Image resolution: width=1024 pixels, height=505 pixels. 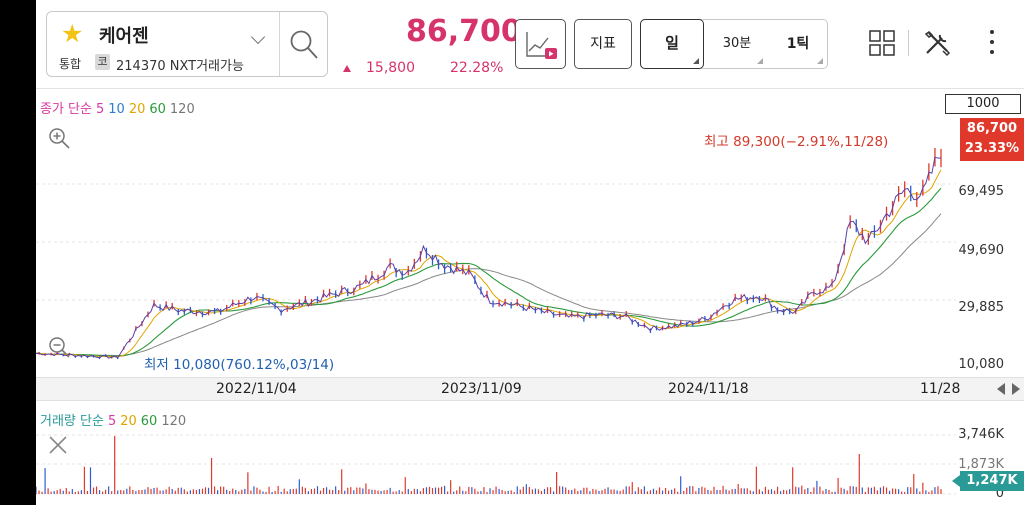 What do you see at coordinates (239, 365) in the screenshot?
I see `low-price-note: 최저 10,080(760.12%,03/14)` at bounding box center [239, 365].